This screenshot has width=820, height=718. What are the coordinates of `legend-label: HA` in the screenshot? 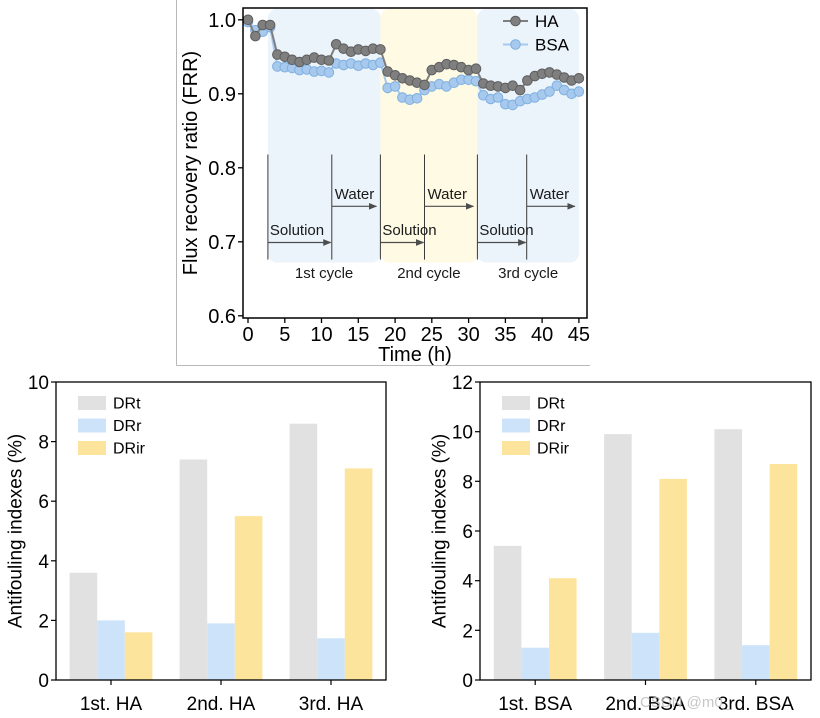 It's located at (547, 21).